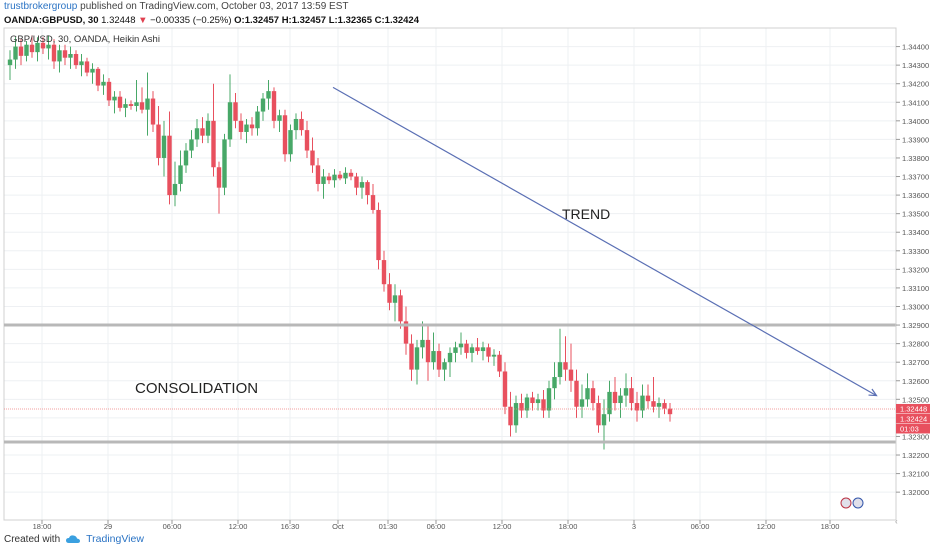  I want to click on tradingview-brand: TradingView, so click(115, 539).